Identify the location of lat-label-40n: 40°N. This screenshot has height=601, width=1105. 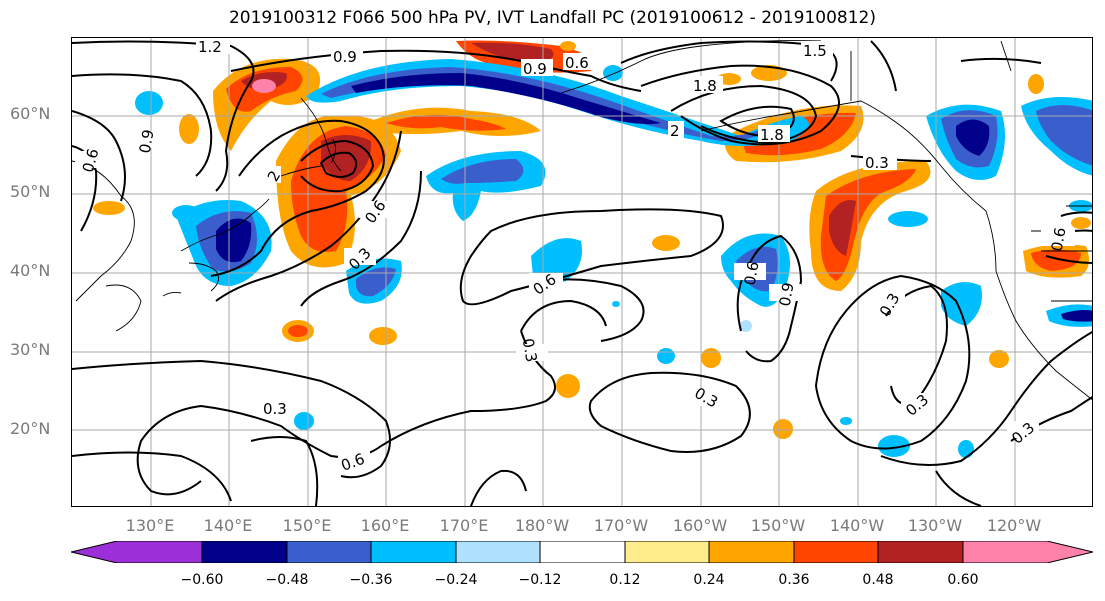
(30, 270).